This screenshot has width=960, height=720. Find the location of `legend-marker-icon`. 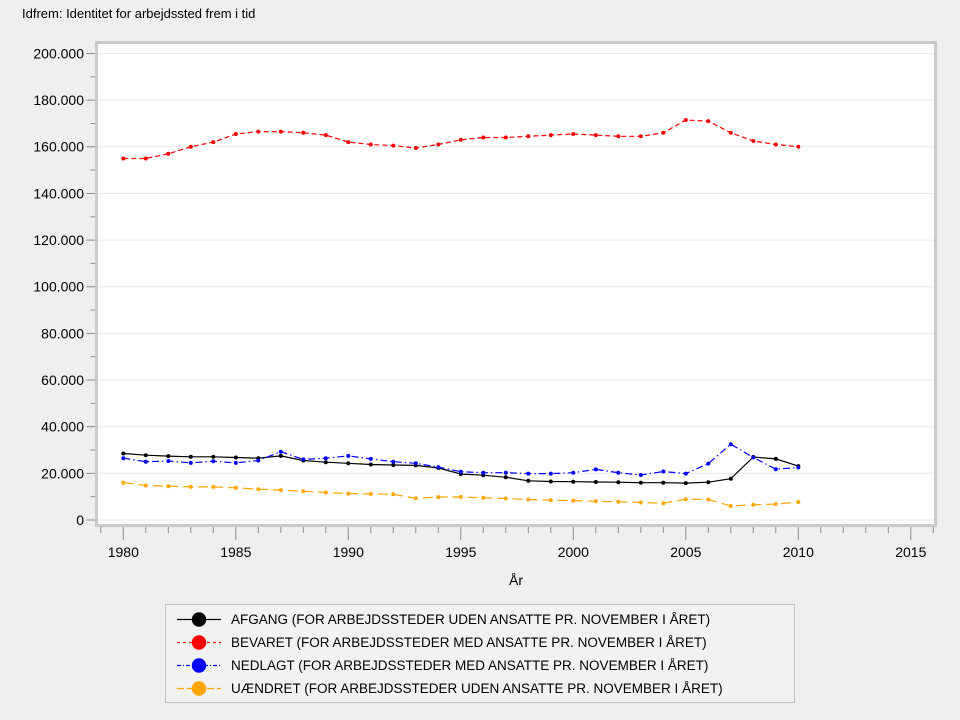

legend-marker-icon is located at coordinates (199, 688).